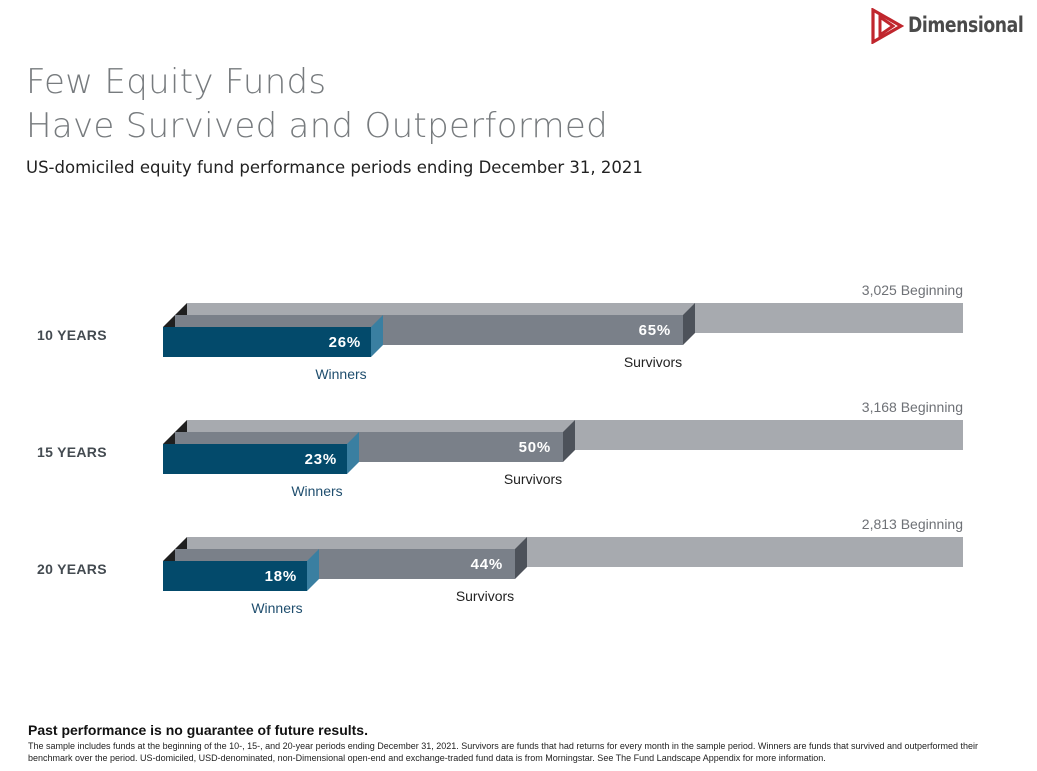 Image resolution: width=1037 pixels, height=771 pixels. Describe the element at coordinates (345, 342) in the screenshot. I see `winners-value-label: 26%` at that location.